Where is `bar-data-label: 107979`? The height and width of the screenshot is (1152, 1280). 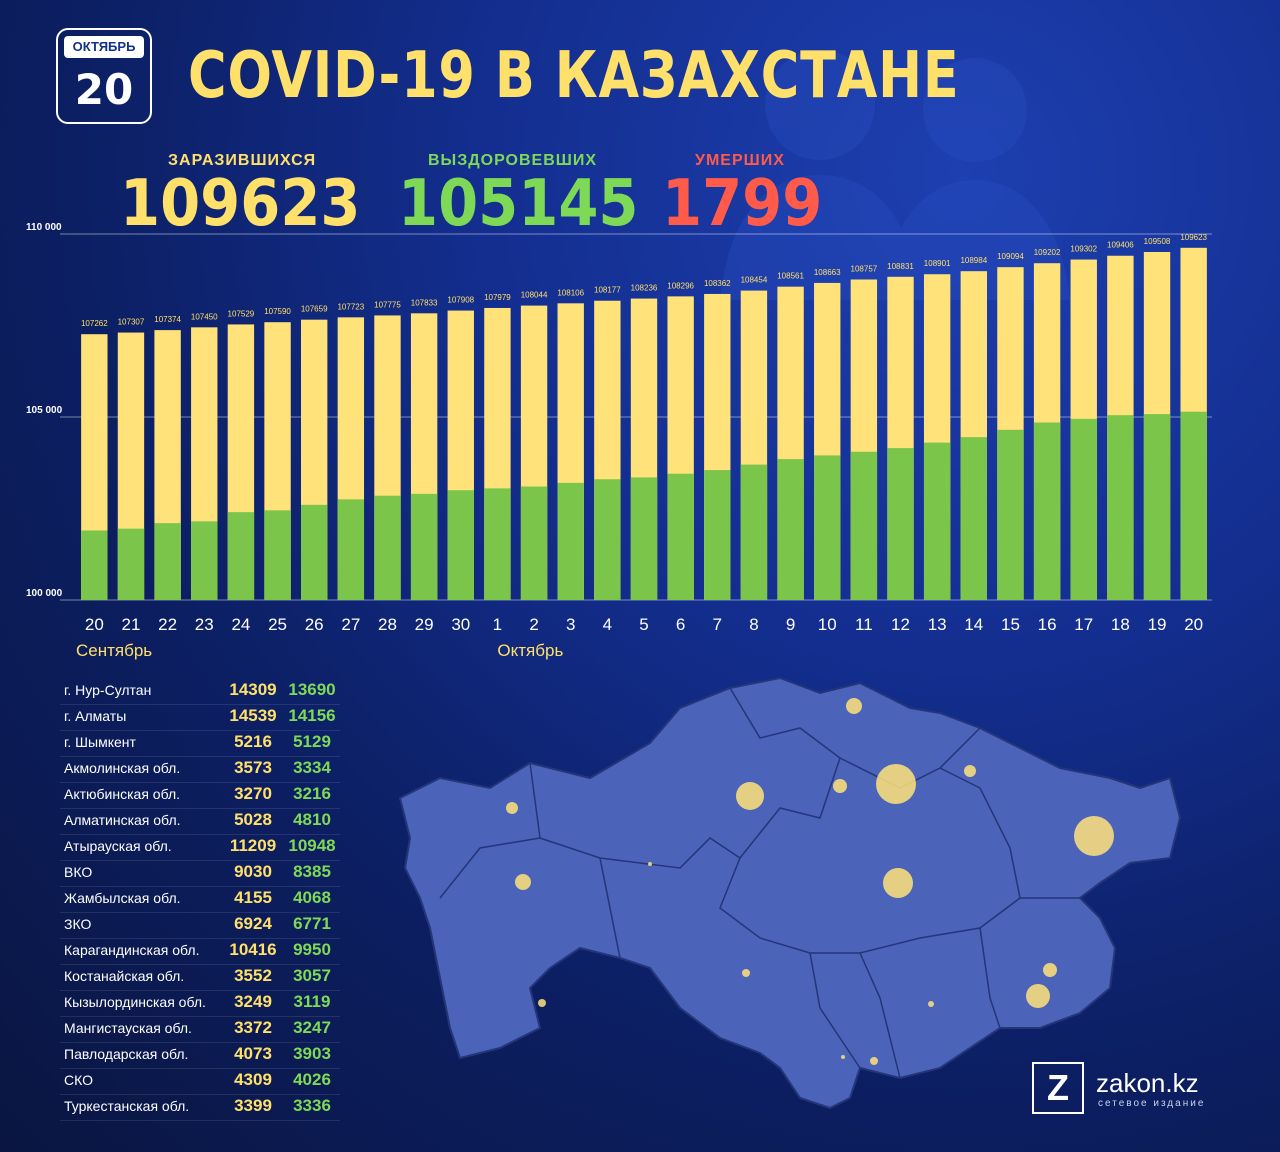
bar-data-label: 107979 is located at coordinates (497, 297).